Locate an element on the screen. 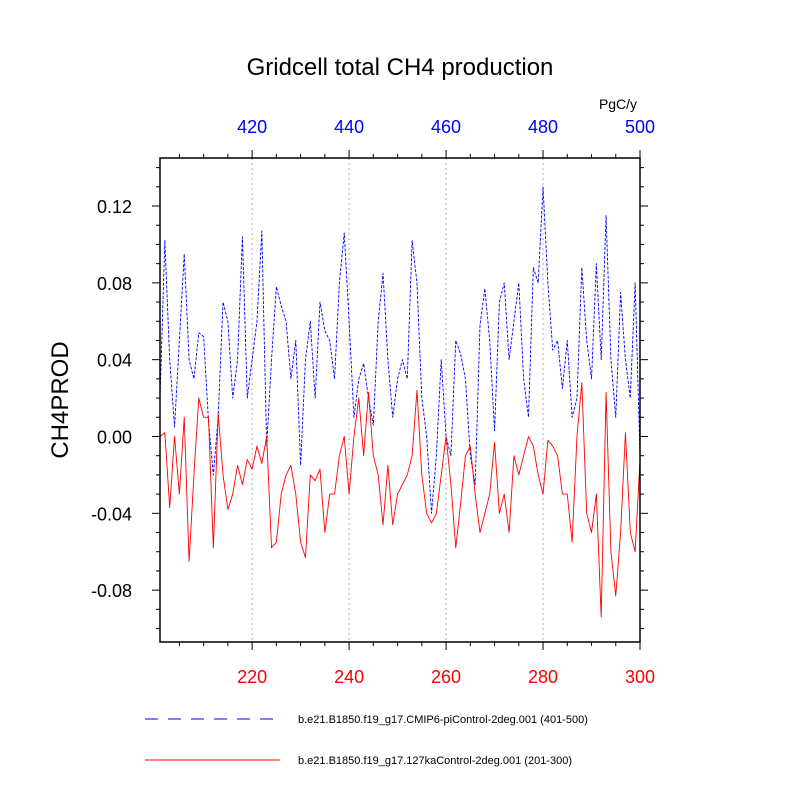 The width and height of the screenshot is (800, 800). y-tick-label-1: 0.08 is located at coordinates (114, 284).